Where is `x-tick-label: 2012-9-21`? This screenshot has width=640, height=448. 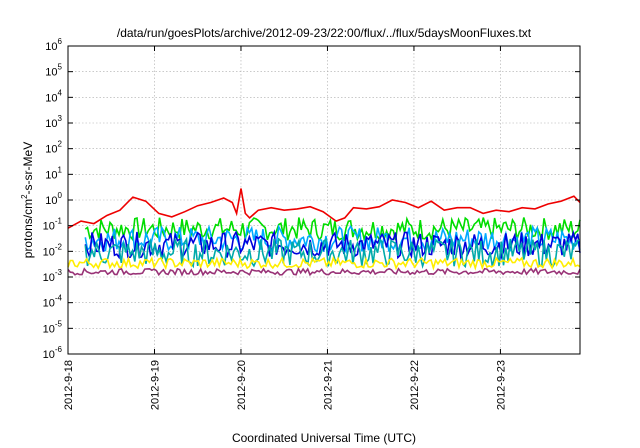
x-tick-label: 2012-9-21 is located at coordinates (328, 385).